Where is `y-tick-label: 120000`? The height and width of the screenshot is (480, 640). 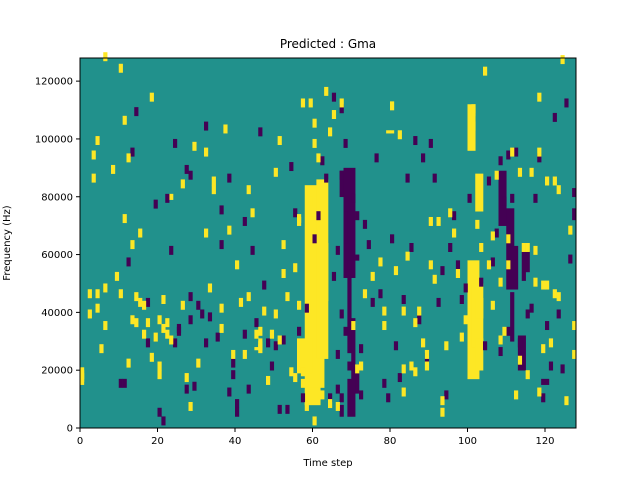 y-tick-label: 120000 is located at coordinates (54, 82).